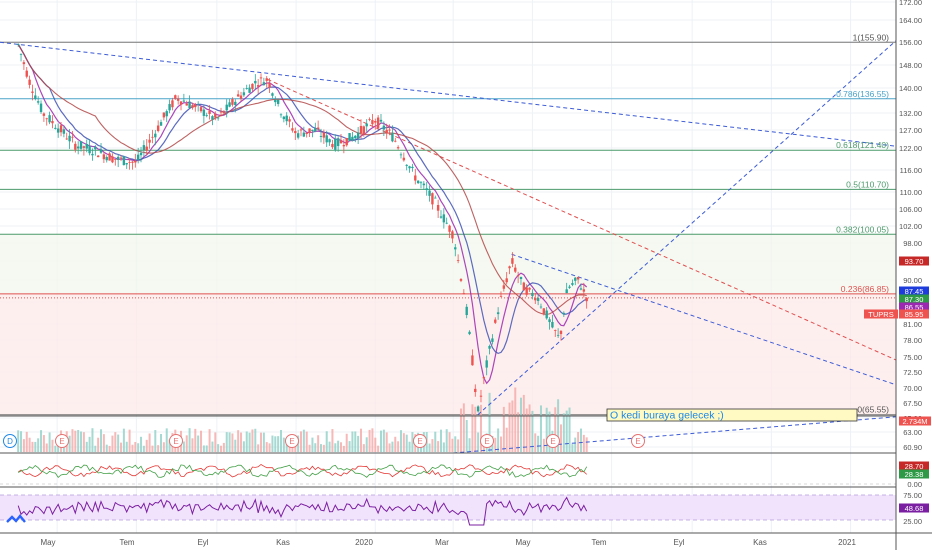  I want to click on event-marker, so click(62, 441).